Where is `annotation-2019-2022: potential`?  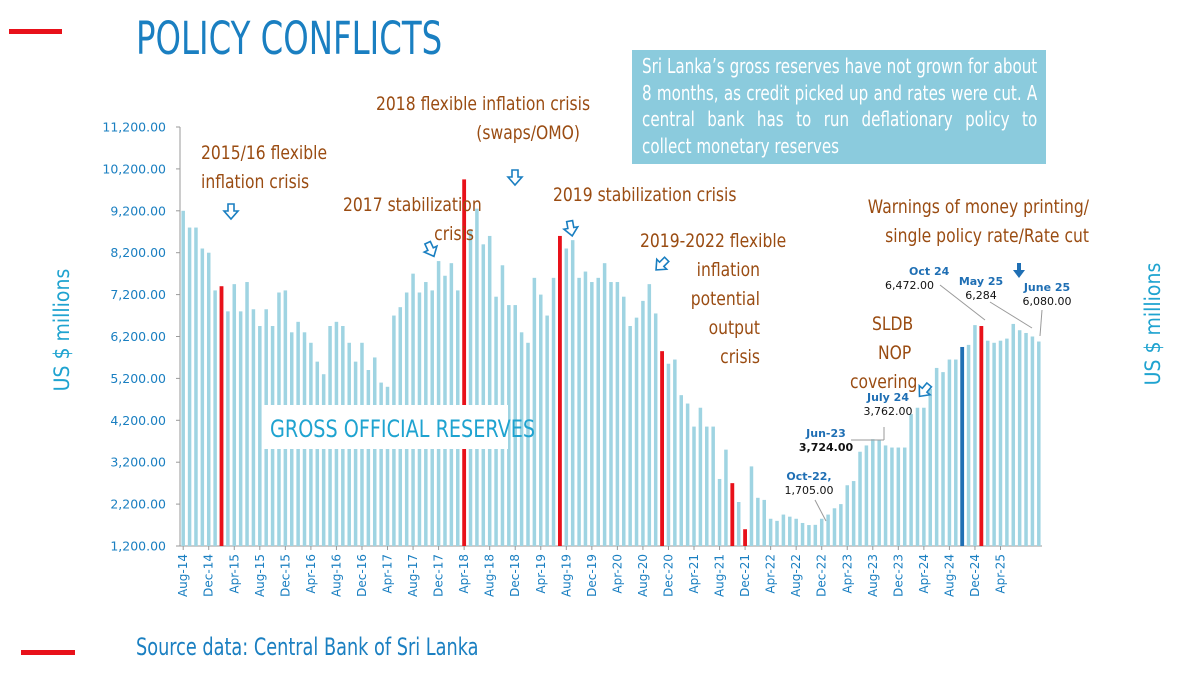
annotation-2019-2022: potential is located at coordinates (725, 300).